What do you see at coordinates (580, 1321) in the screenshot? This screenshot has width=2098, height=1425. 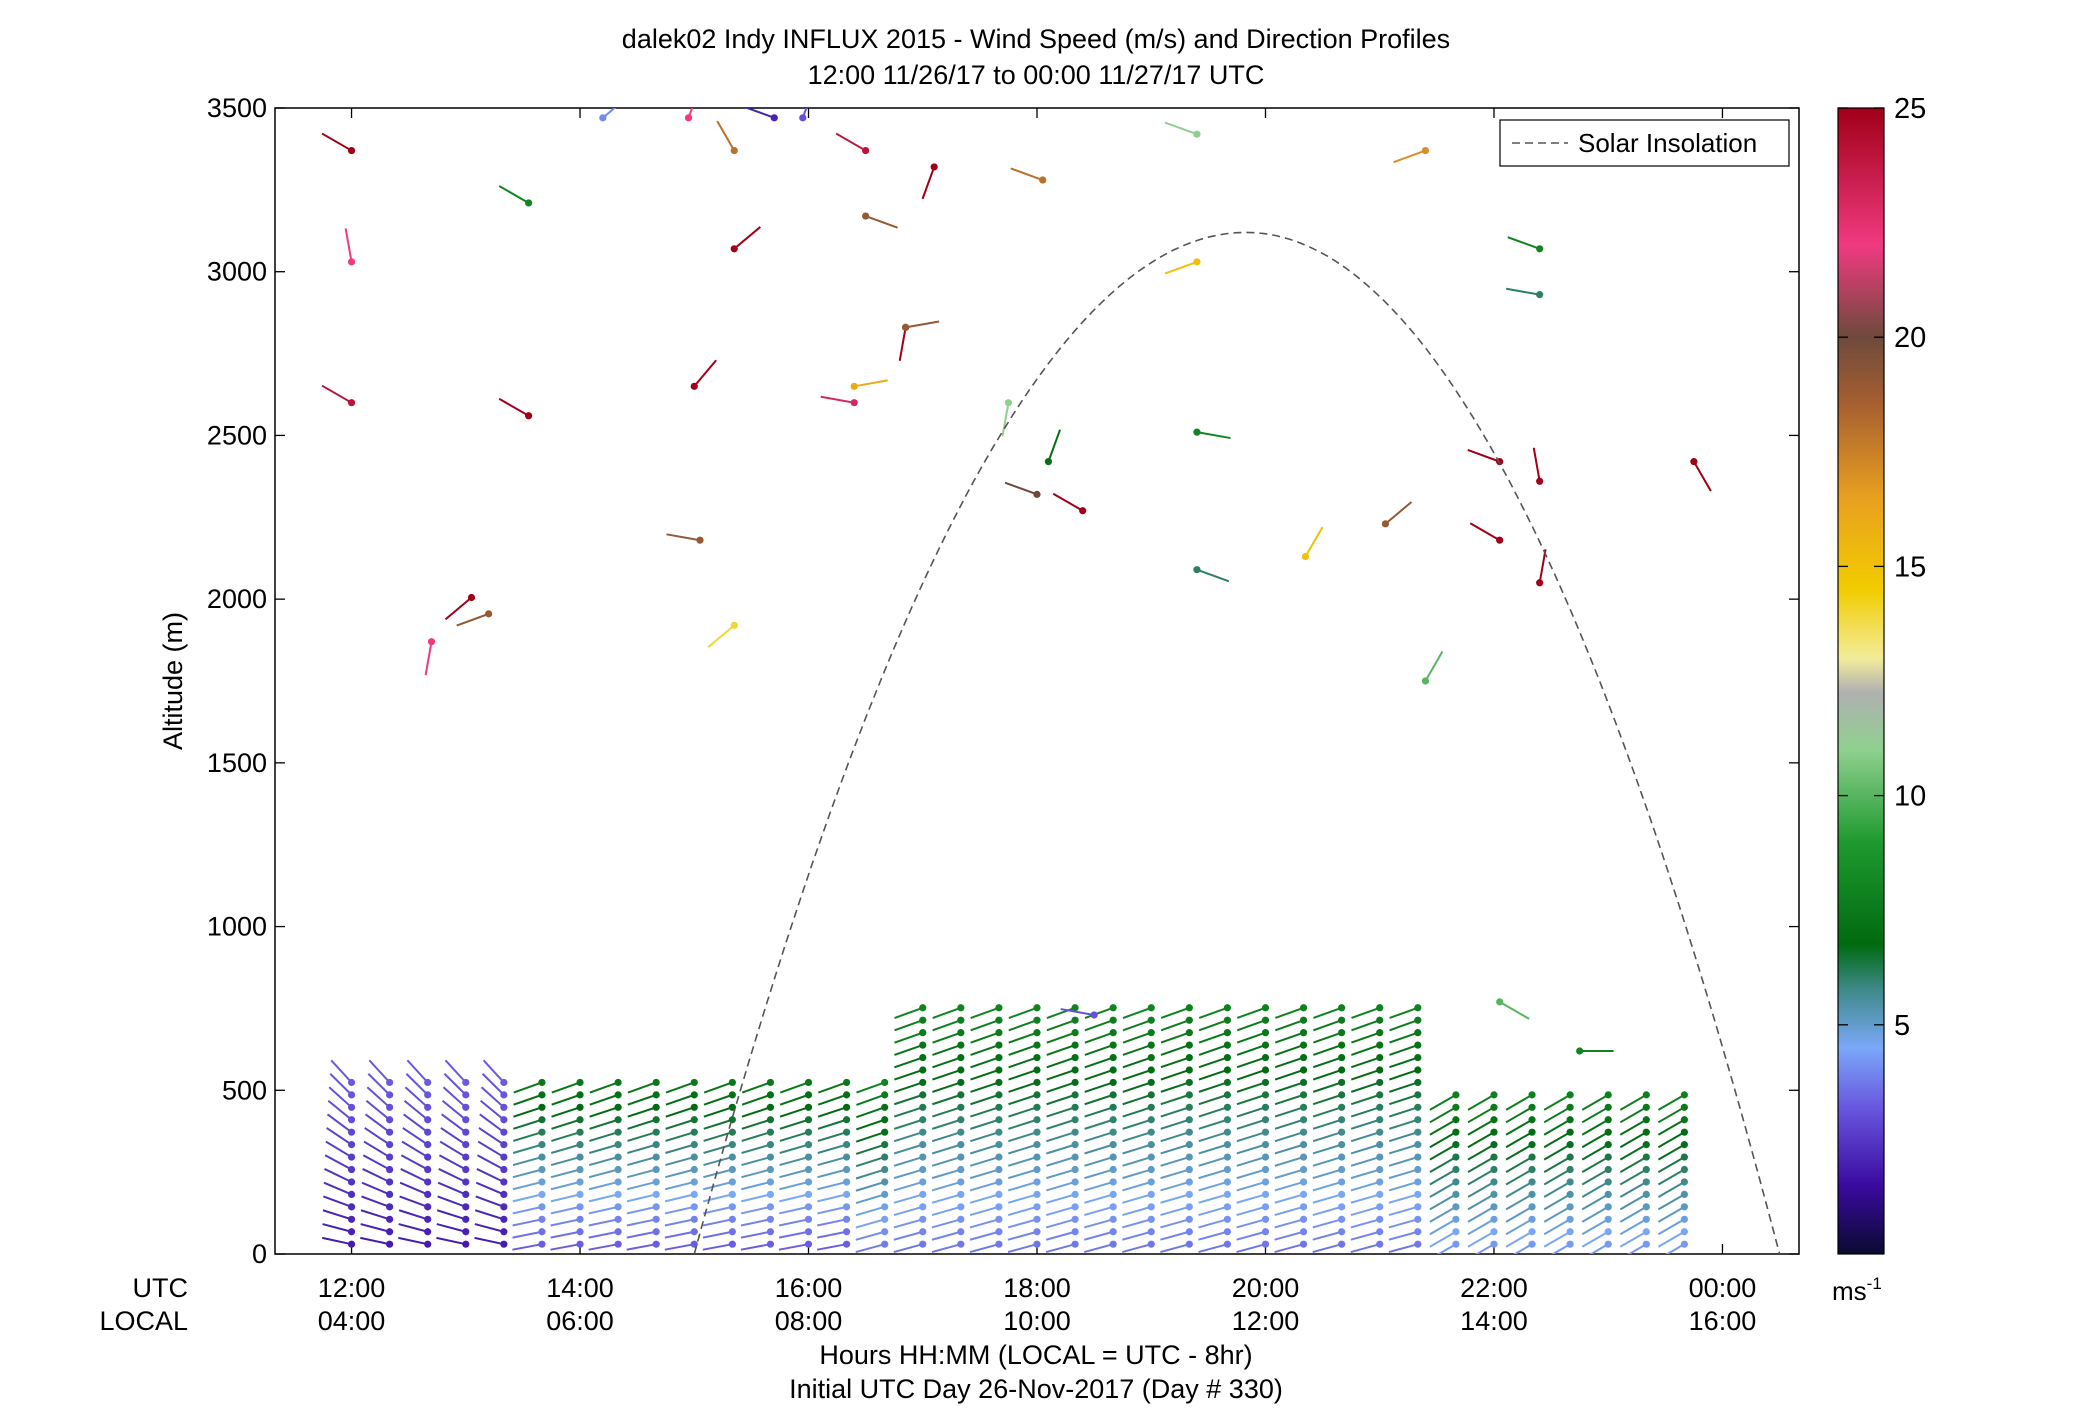 I see `x-tick-label-local: 06:00` at bounding box center [580, 1321].